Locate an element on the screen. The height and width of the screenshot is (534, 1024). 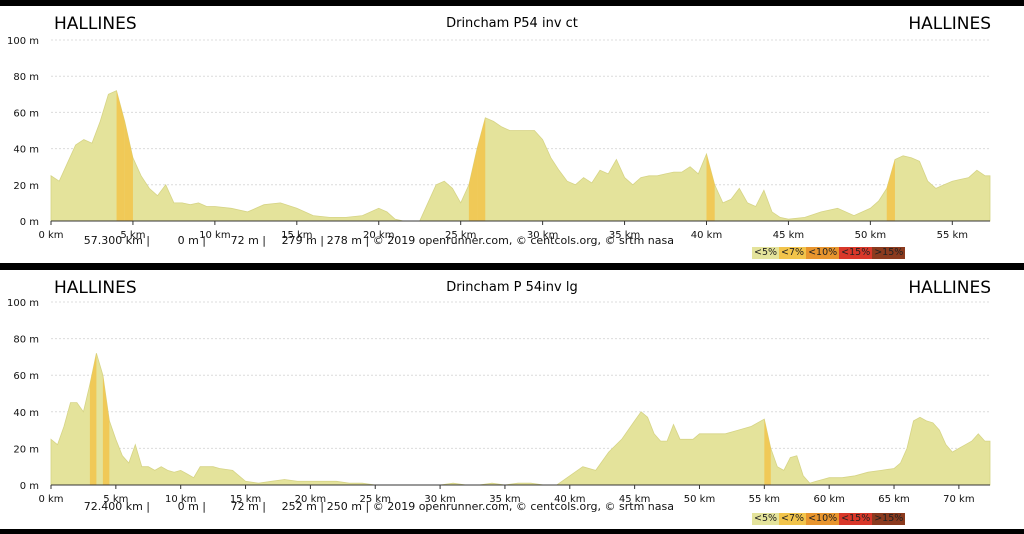
stat-climb: 252 m | is located at coordinates (302, 506).